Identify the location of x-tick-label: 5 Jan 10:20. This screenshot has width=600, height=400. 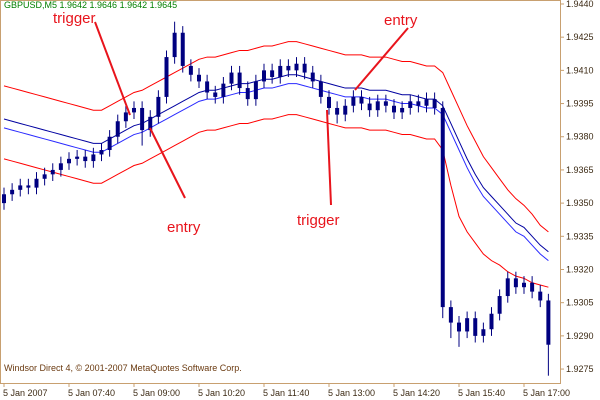
(221, 393).